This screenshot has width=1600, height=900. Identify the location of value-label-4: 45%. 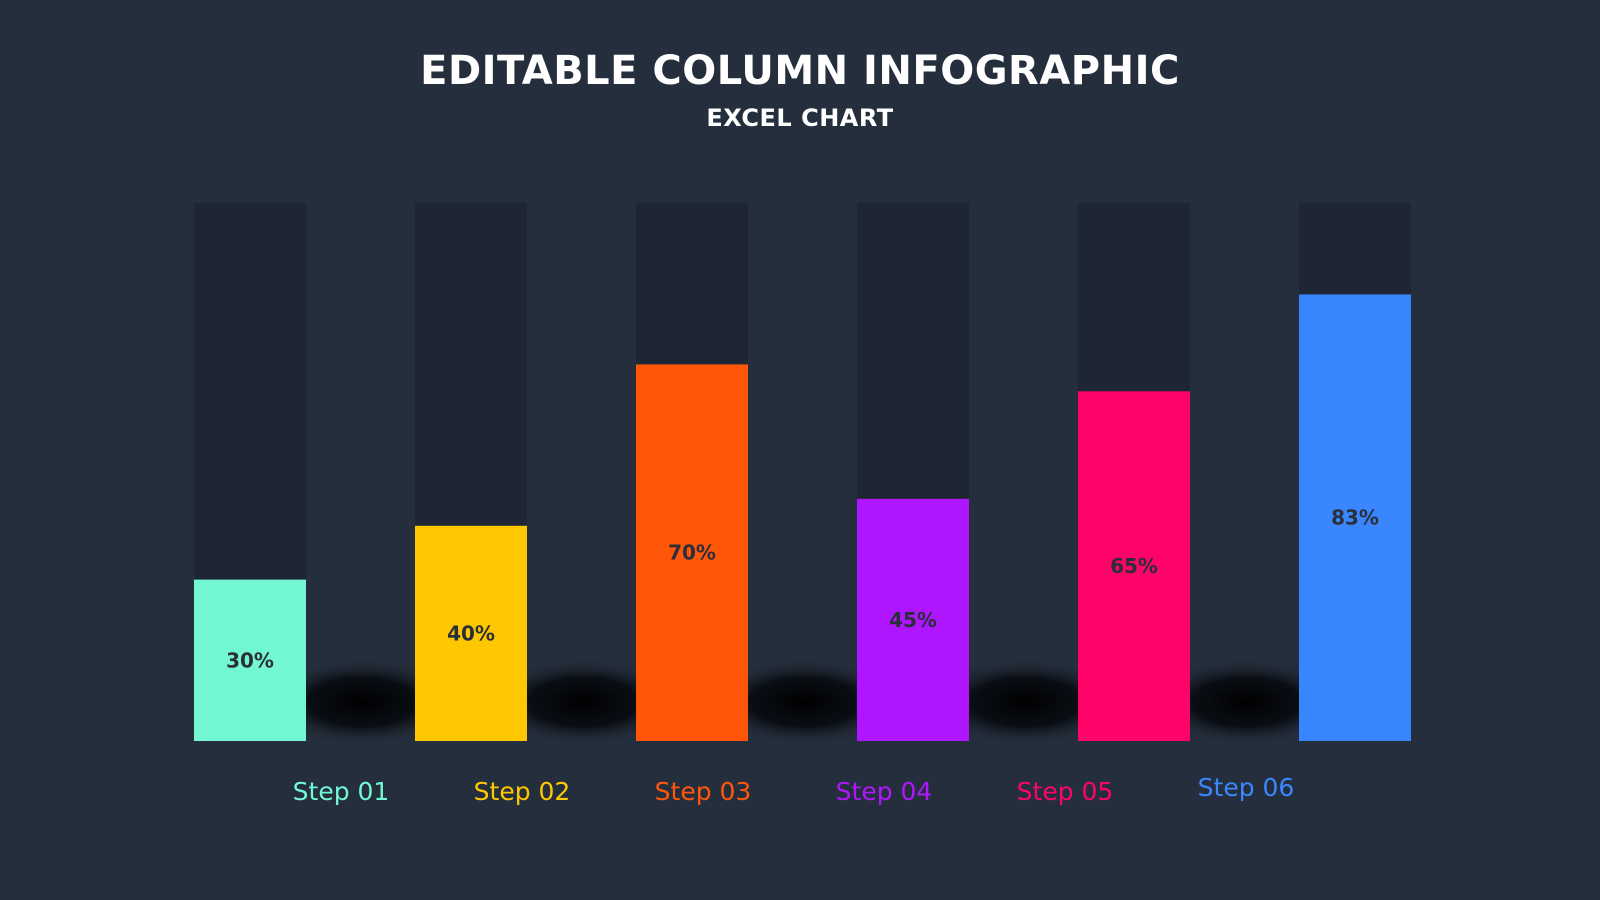
(913, 620).